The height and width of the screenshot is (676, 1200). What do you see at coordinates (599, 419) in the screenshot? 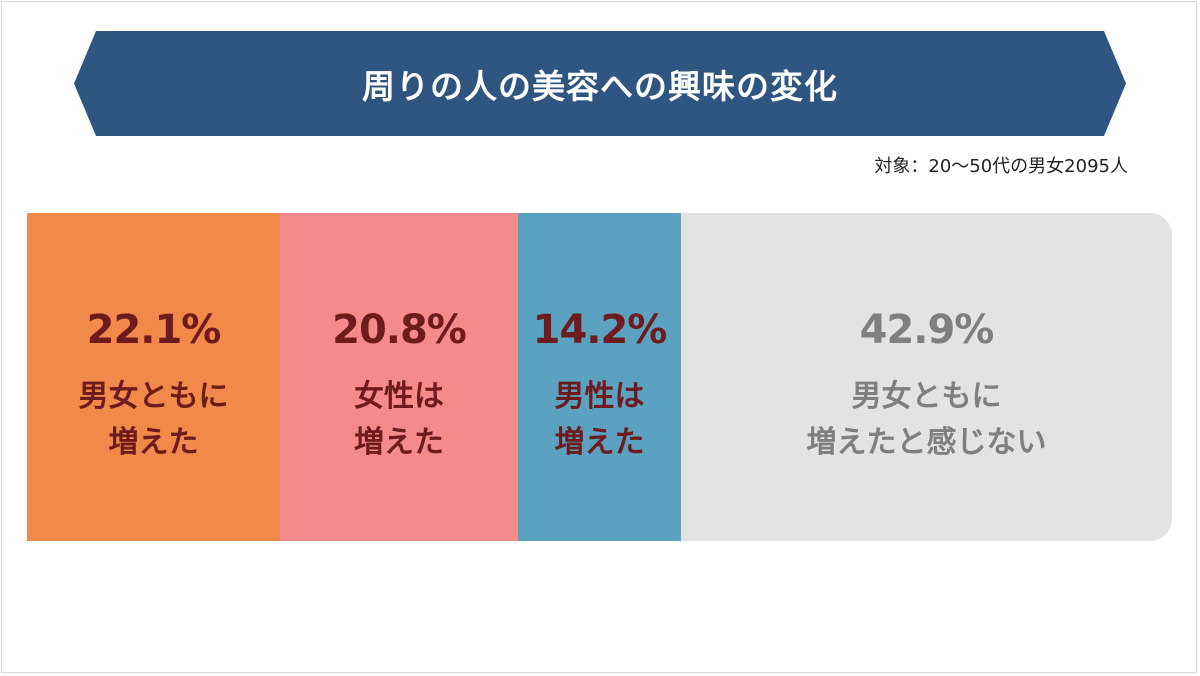
I see `category-label: 男性は 増えた` at bounding box center [599, 419].